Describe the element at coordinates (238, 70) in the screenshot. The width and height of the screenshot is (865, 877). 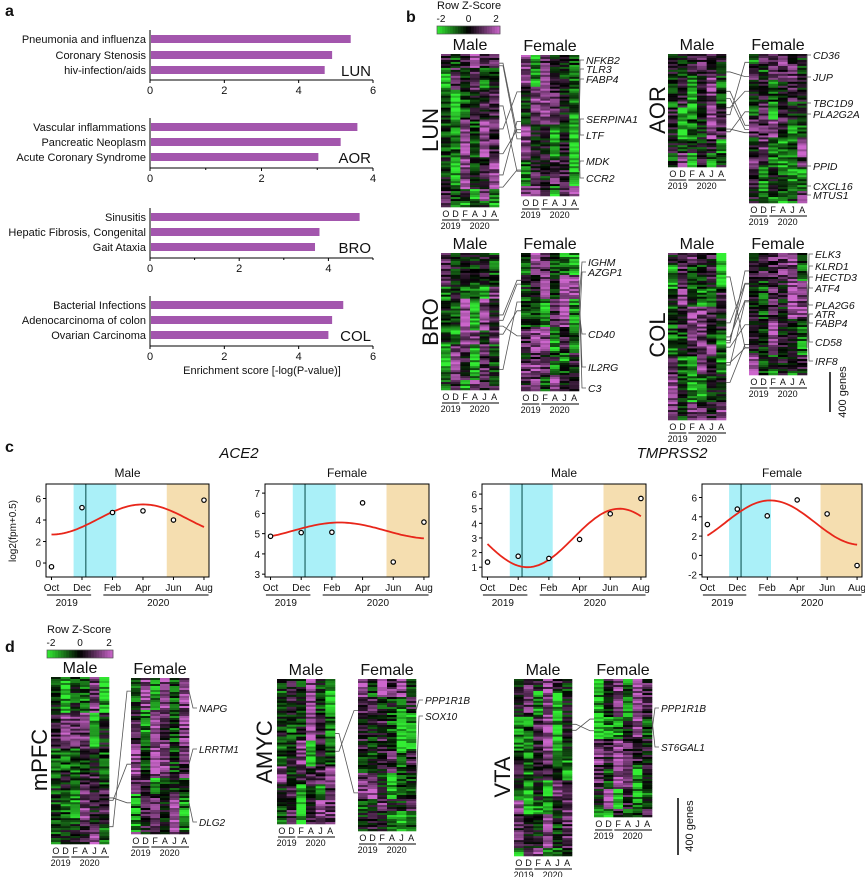
I see `bar` at that location.